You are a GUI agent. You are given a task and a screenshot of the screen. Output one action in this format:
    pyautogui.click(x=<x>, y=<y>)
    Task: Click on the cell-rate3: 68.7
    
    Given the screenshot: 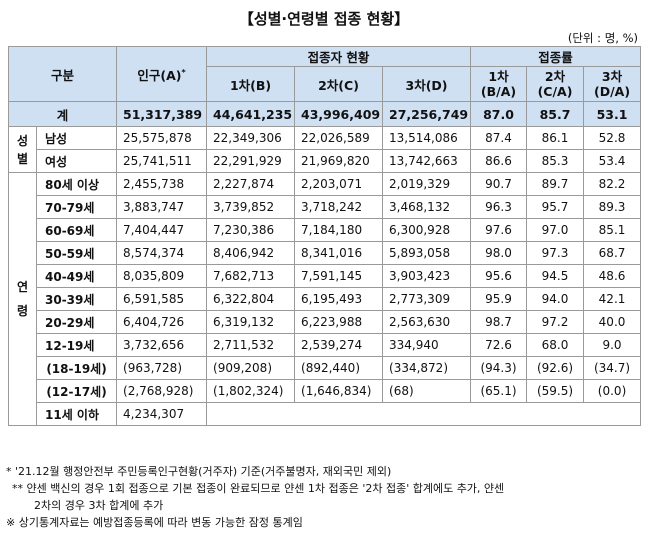 What is the action you would take?
    pyautogui.click(x=612, y=253)
    